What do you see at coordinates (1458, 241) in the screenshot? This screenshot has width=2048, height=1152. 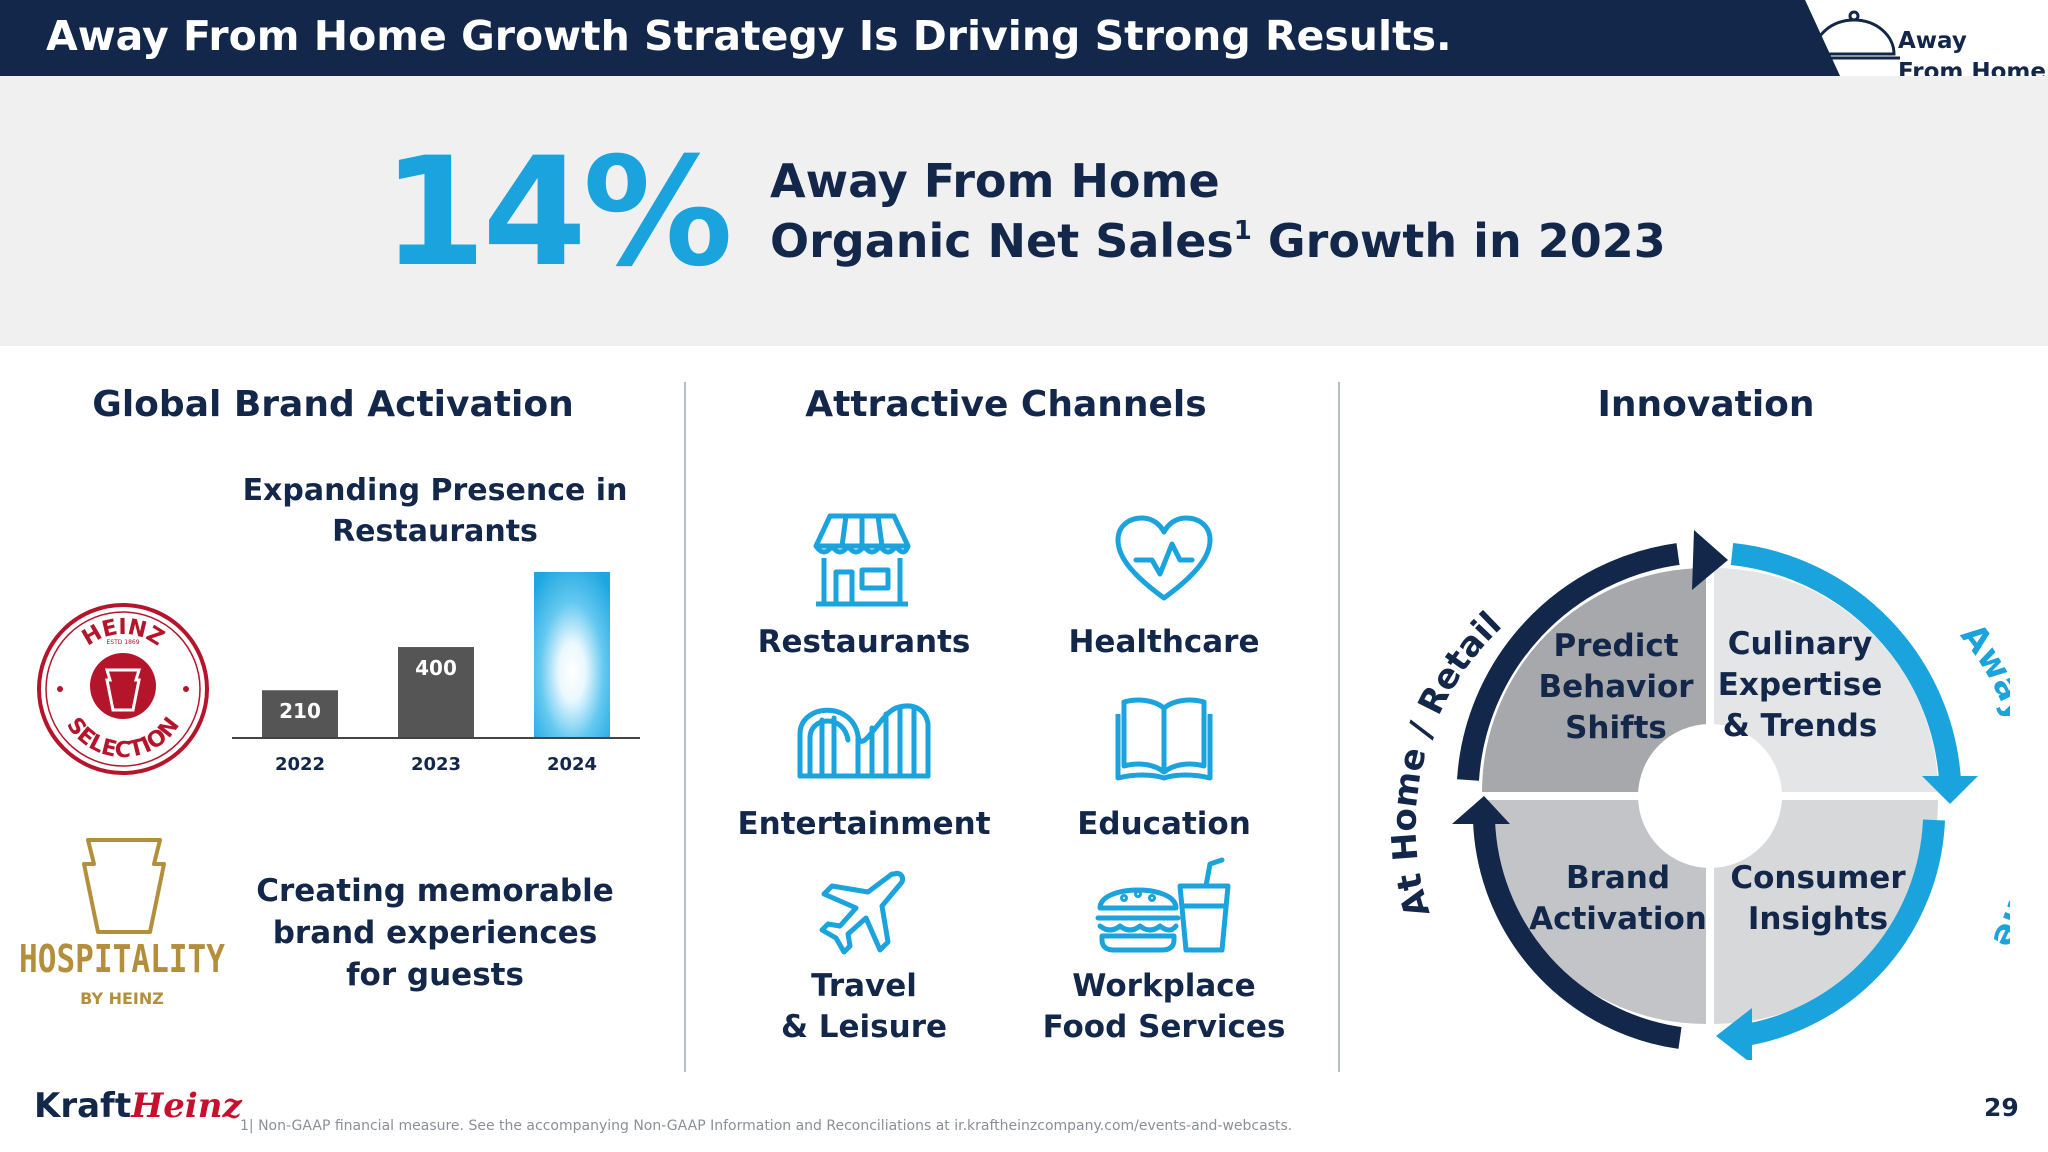 I see `hero-line-2-suffix: Growth in 2023` at bounding box center [1458, 241].